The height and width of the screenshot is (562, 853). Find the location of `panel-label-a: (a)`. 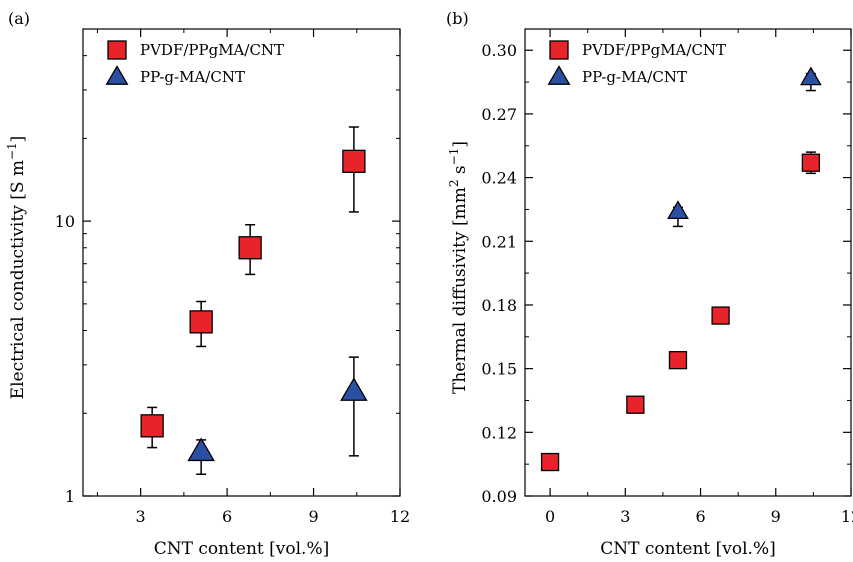

panel-label-a: (a) is located at coordinates (19, 18).